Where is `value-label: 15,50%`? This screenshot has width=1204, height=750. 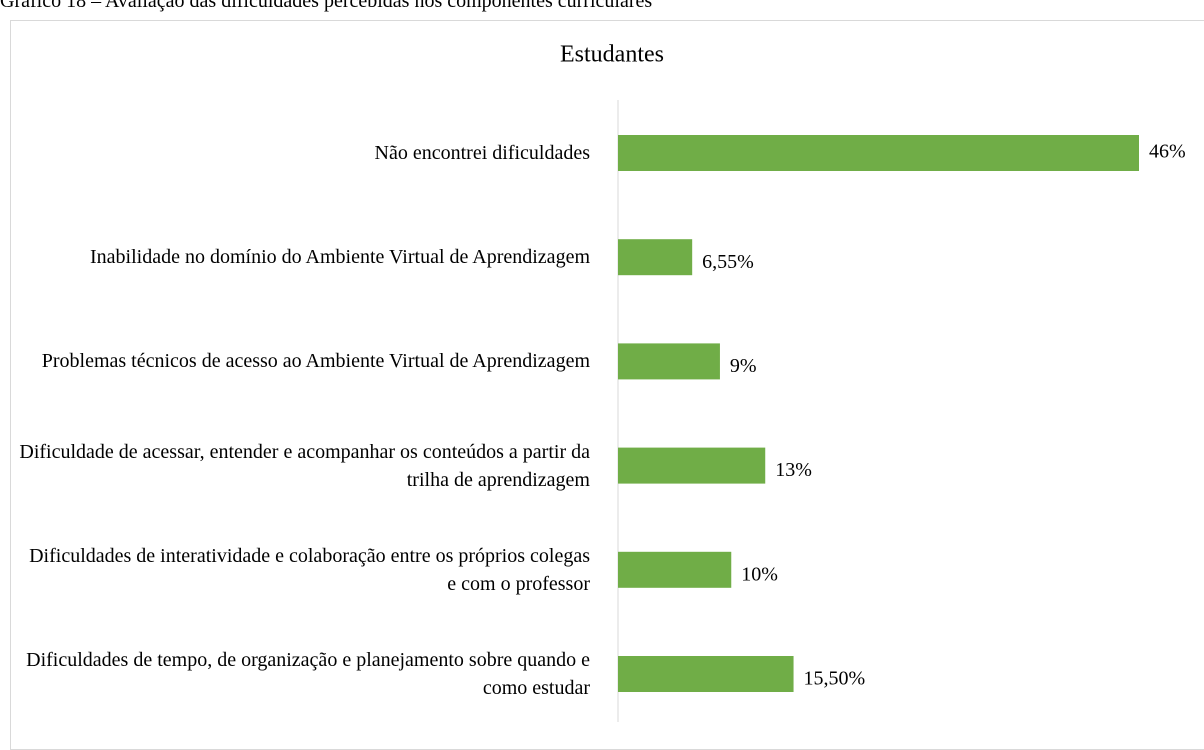 value-label: 15,50% is located at coordinates (835, 679).